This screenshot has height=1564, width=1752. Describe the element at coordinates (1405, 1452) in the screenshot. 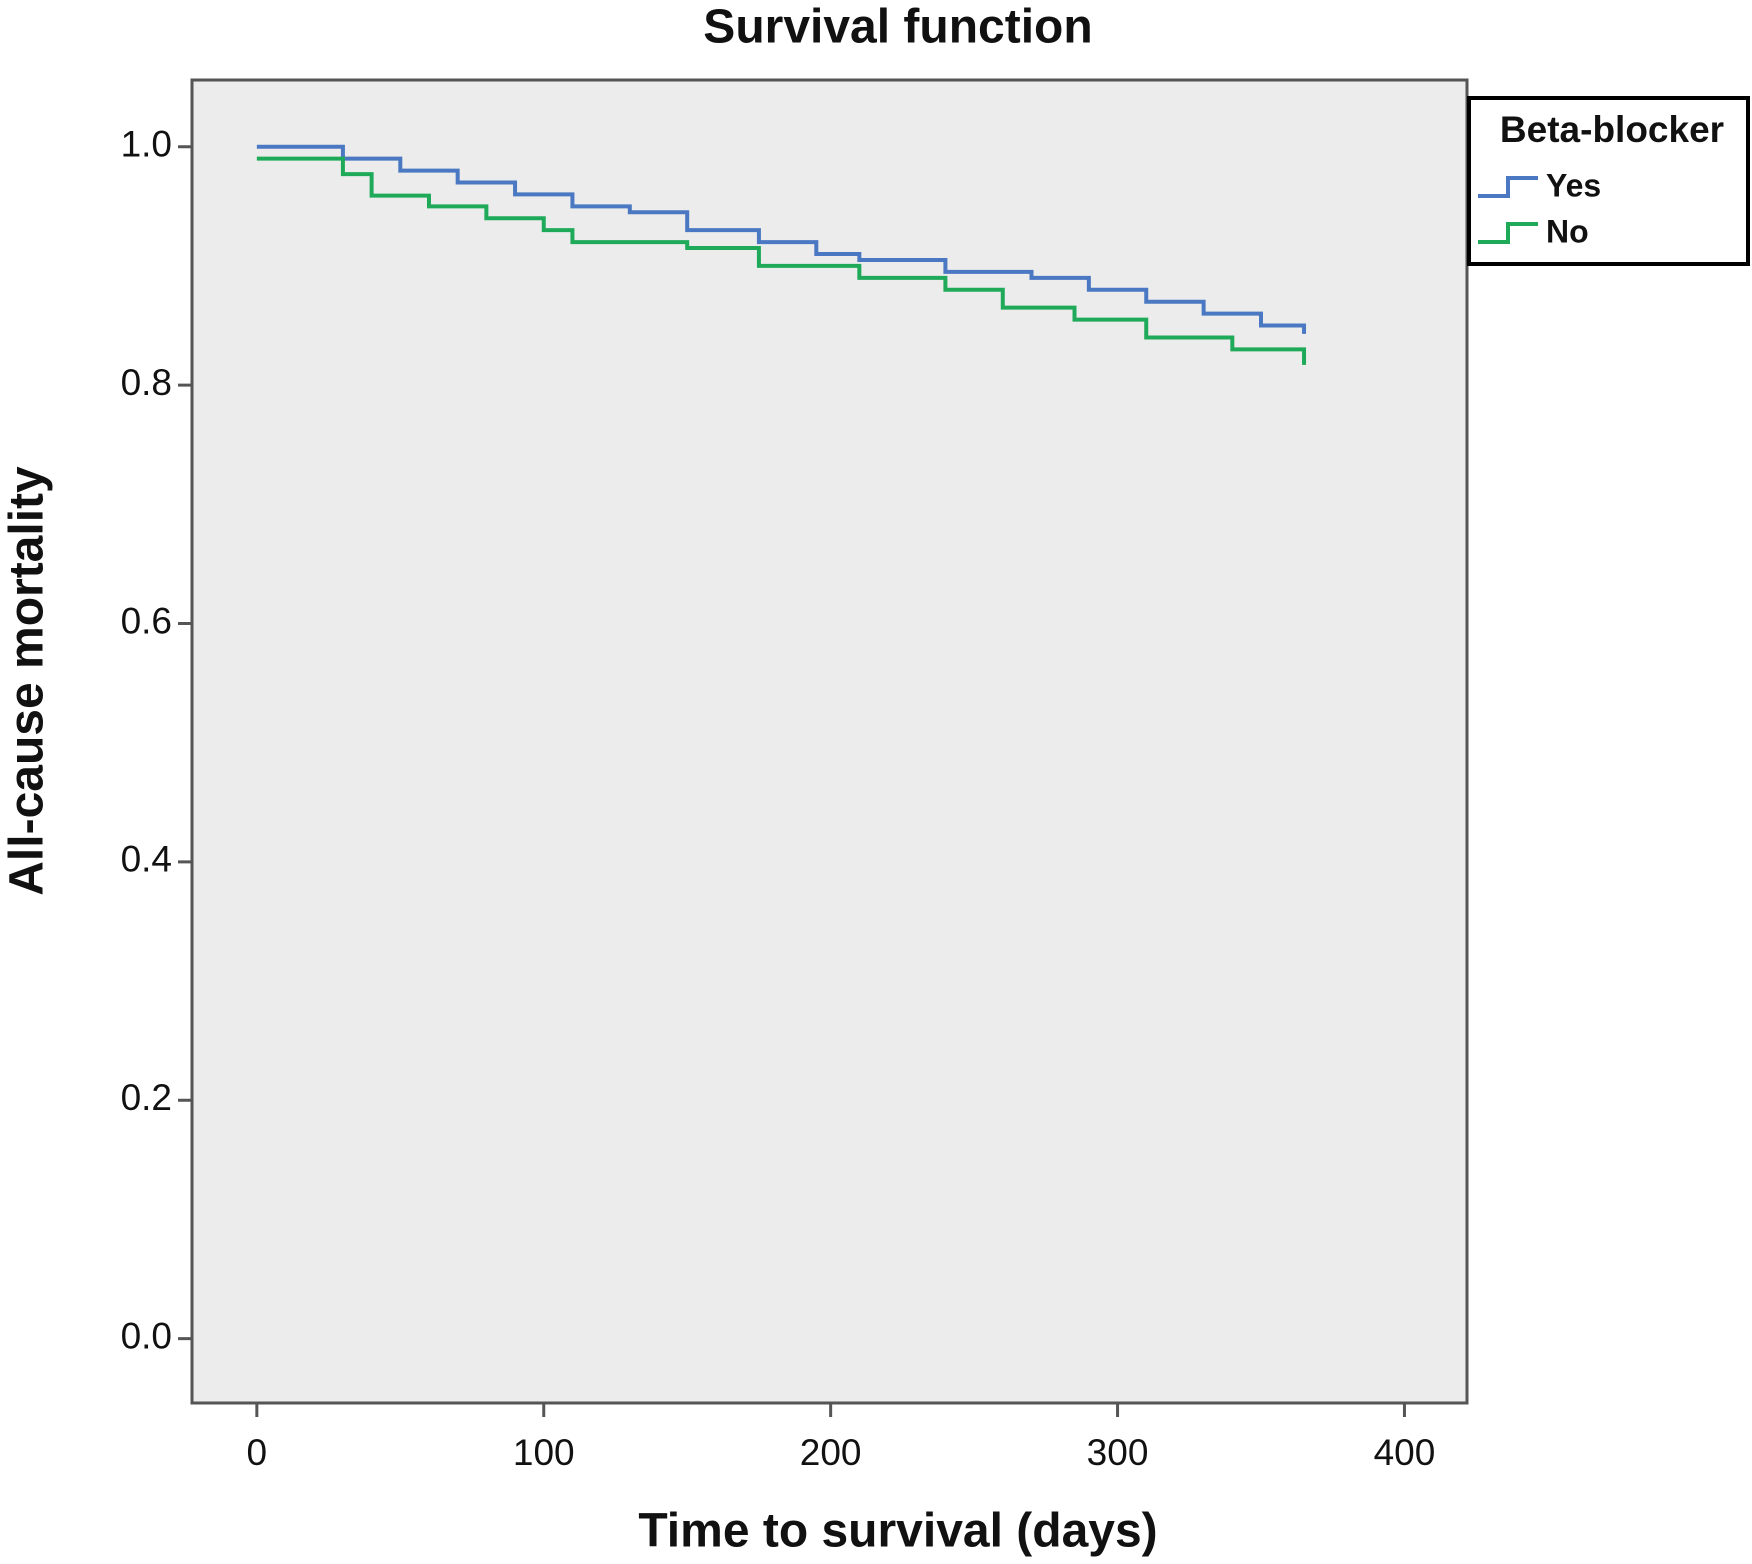

I see `x-tick-label: 400` at that location.